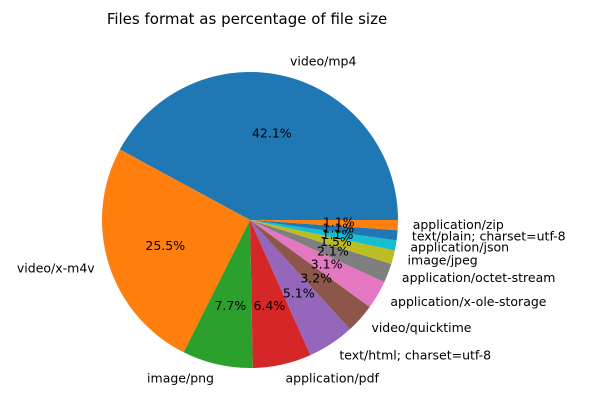 The image size is (594, 411). I want to click on slice-percent-label: 6.4%, so click(269, 305).